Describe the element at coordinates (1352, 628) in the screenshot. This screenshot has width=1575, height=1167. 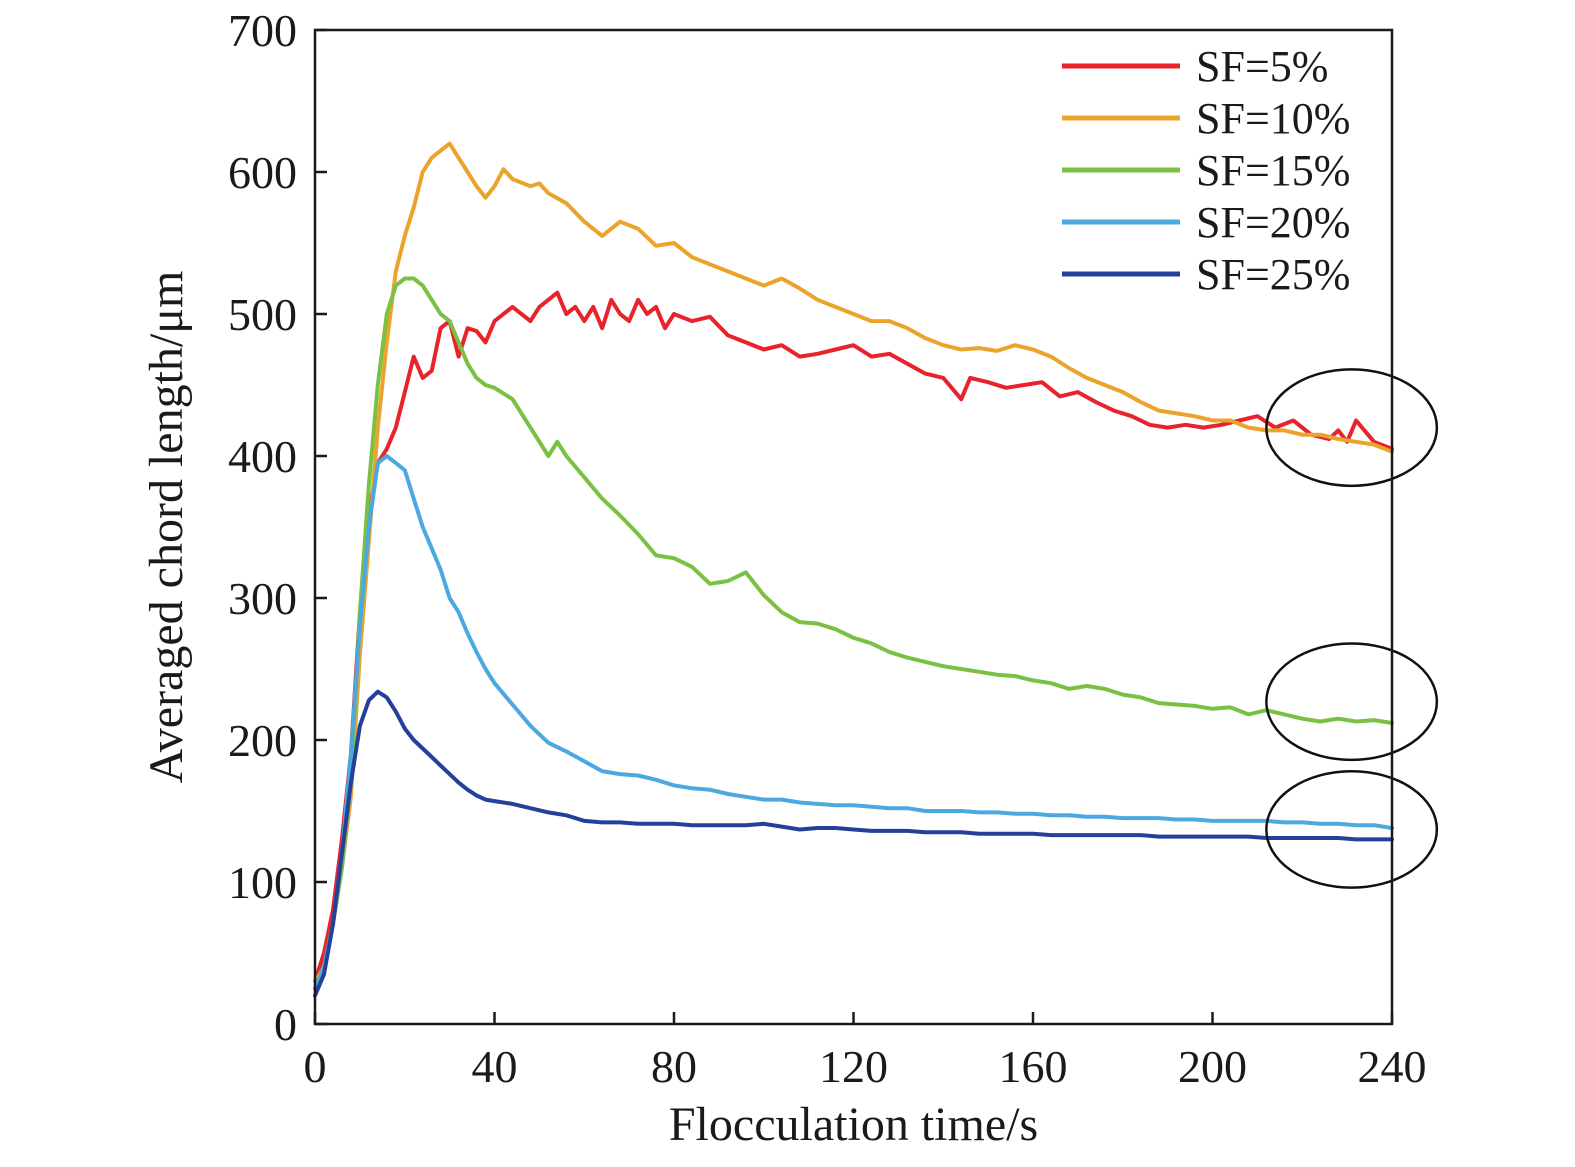
I see `annotation-layer` at that location.